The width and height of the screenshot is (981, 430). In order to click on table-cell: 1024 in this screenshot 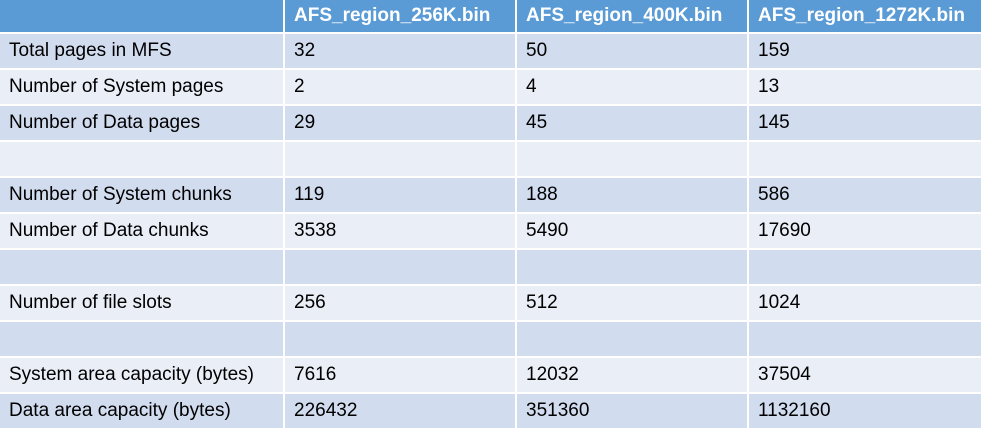, I will do `click(864, 303)`.